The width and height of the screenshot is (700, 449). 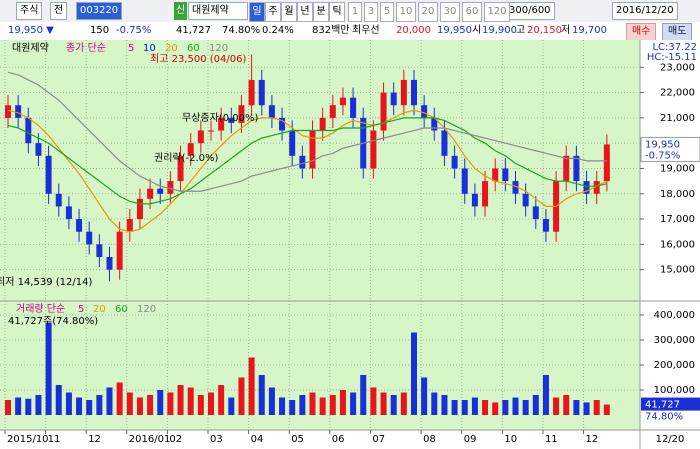 What do you see at coordinates (677, 32) in the screenshot?
I see `sell-button: 매도` at bounding box center [677, 32].